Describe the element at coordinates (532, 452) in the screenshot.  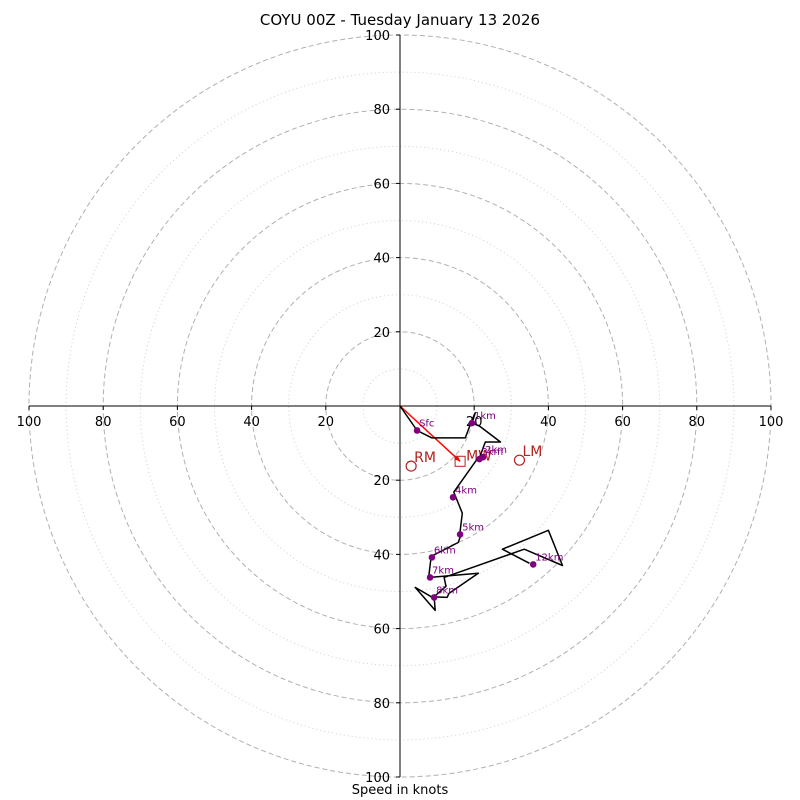
I see `storm-motion-label: LM` at that location.